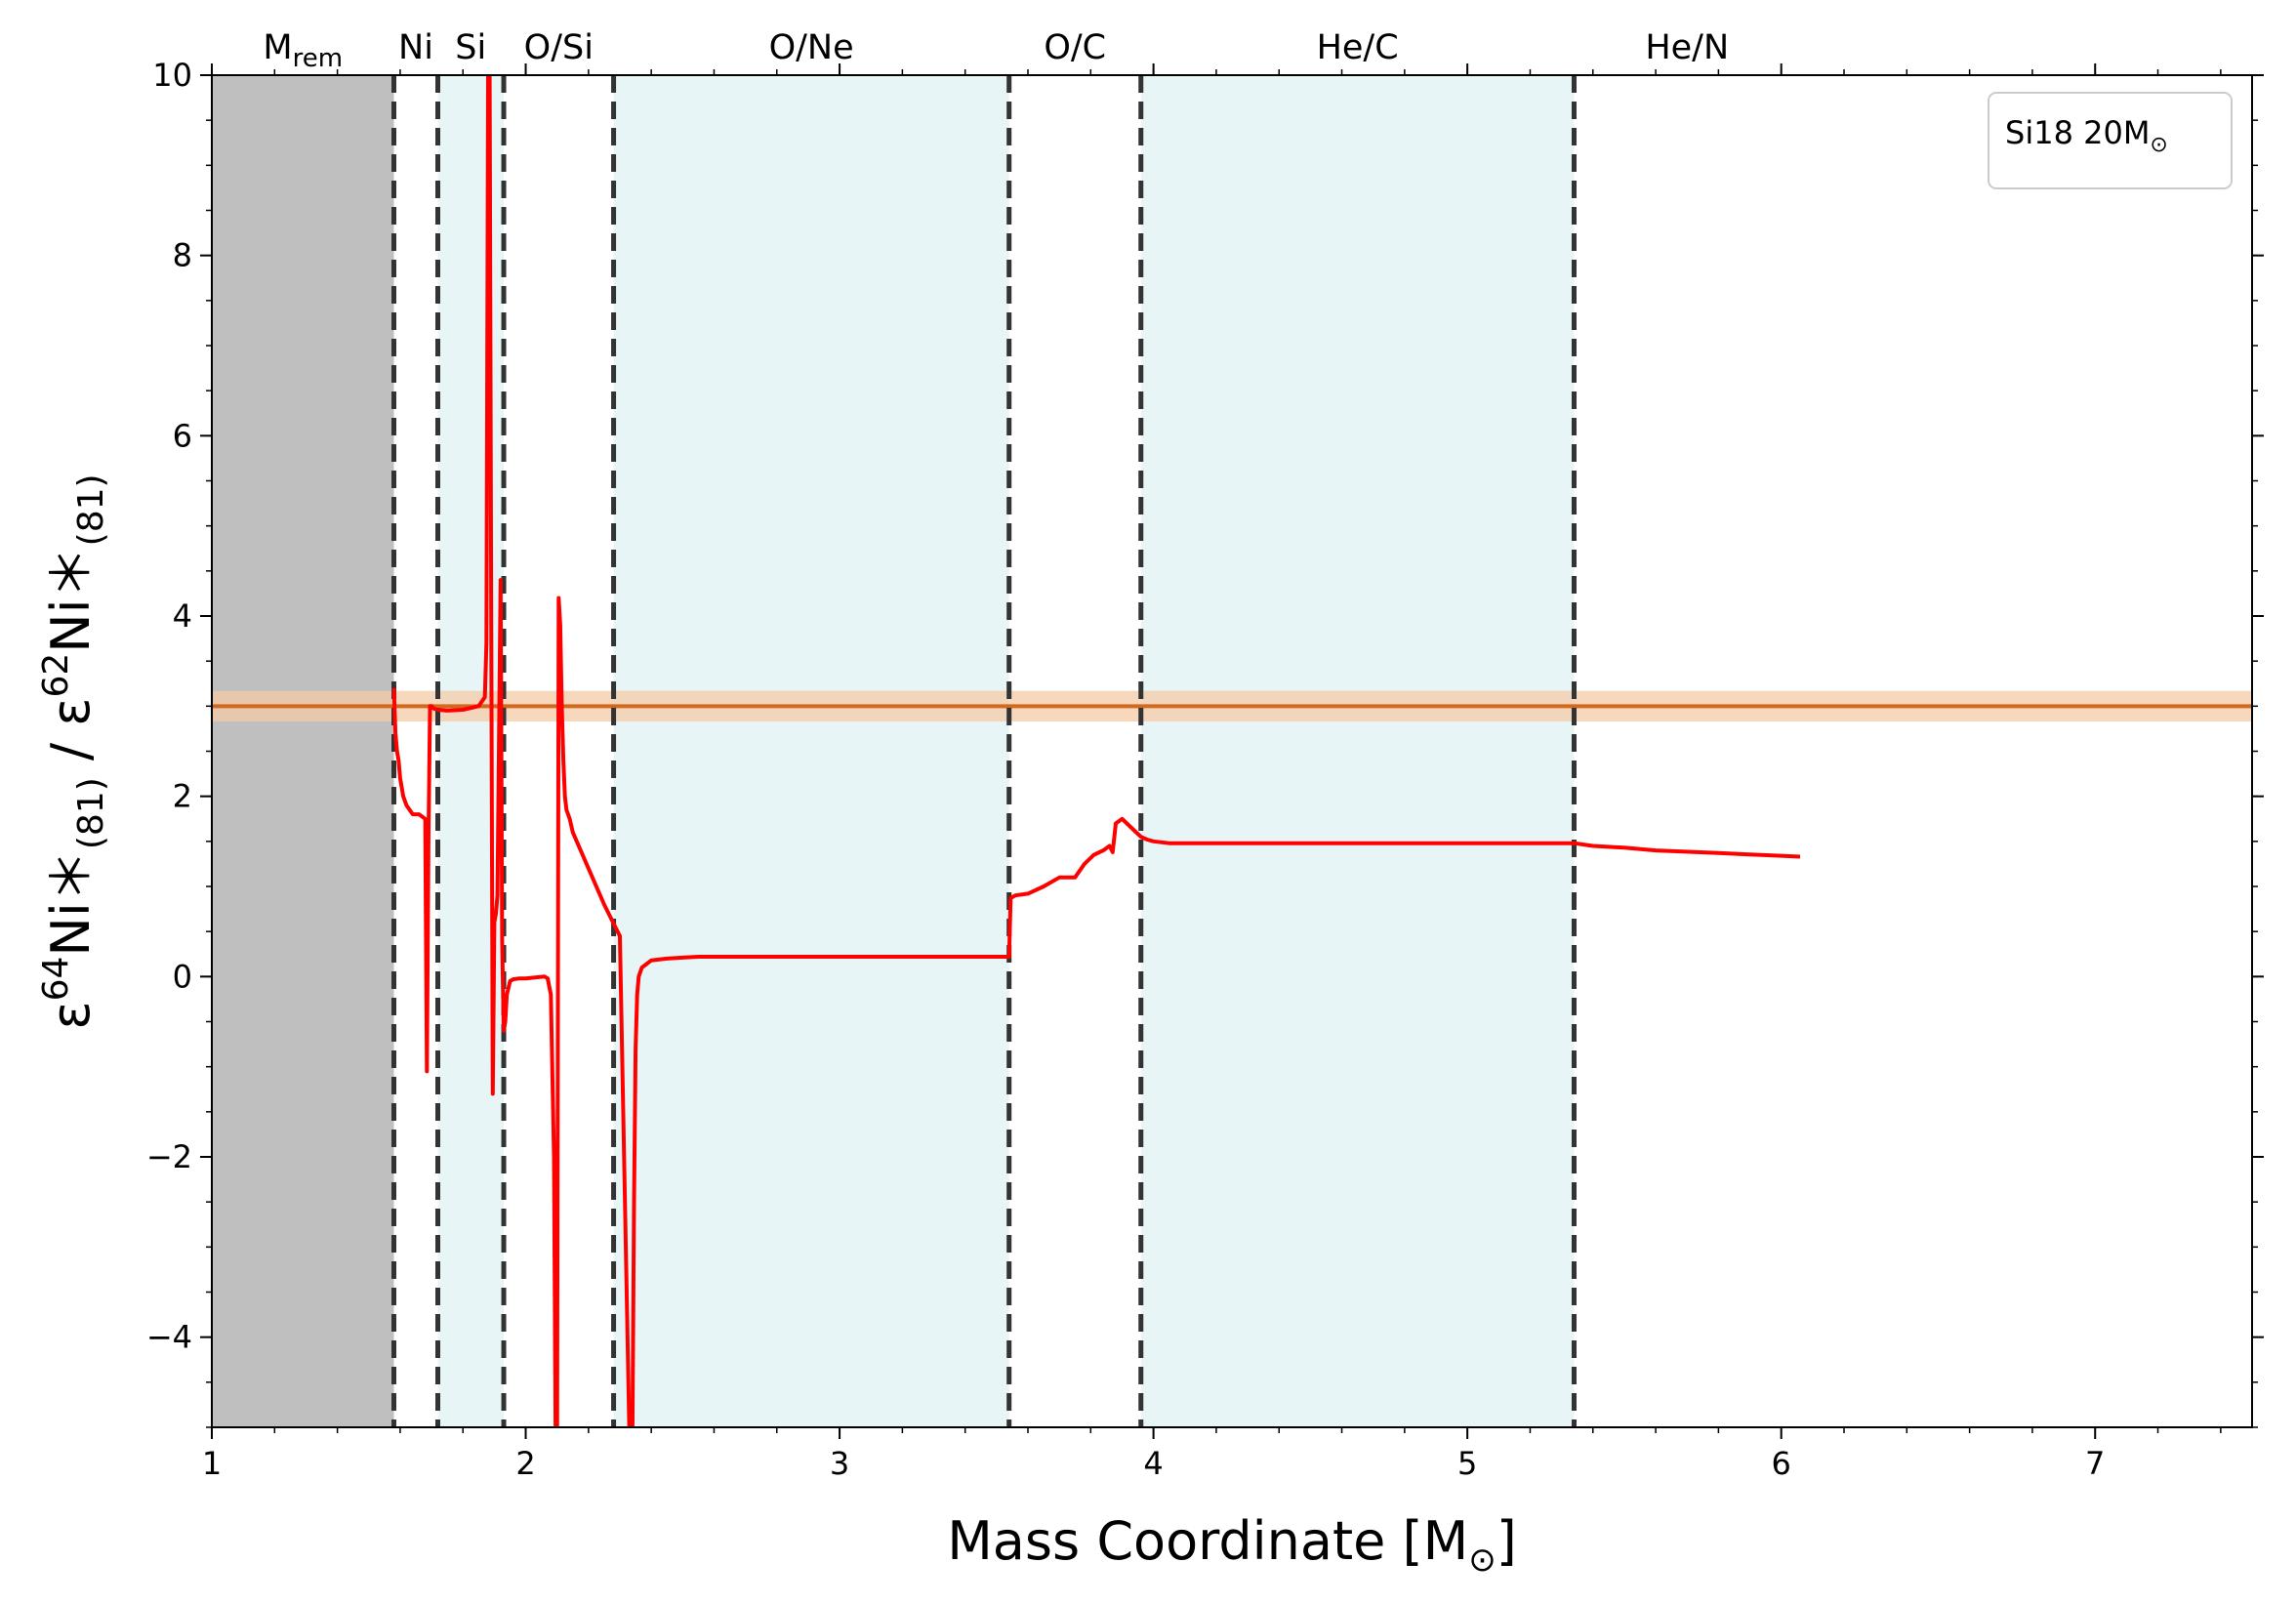 The width and height of the screenshot is (2296, 1604). What do you see at coordinates (839, 1463) in the screenshot?
I see `x-tick-label: 3` at bounding box center [839, 1463].